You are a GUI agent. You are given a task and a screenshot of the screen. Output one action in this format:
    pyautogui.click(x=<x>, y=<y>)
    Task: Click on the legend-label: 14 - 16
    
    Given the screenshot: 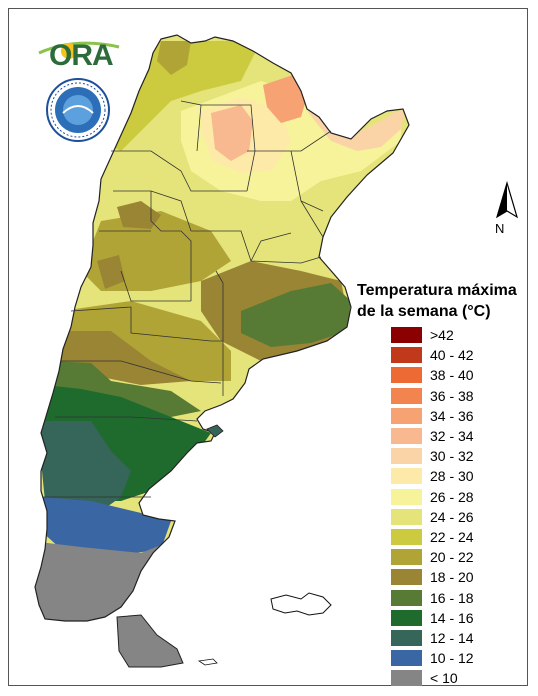 What is the action you would take?
    pyautogui.click(x=452, y=617)
    